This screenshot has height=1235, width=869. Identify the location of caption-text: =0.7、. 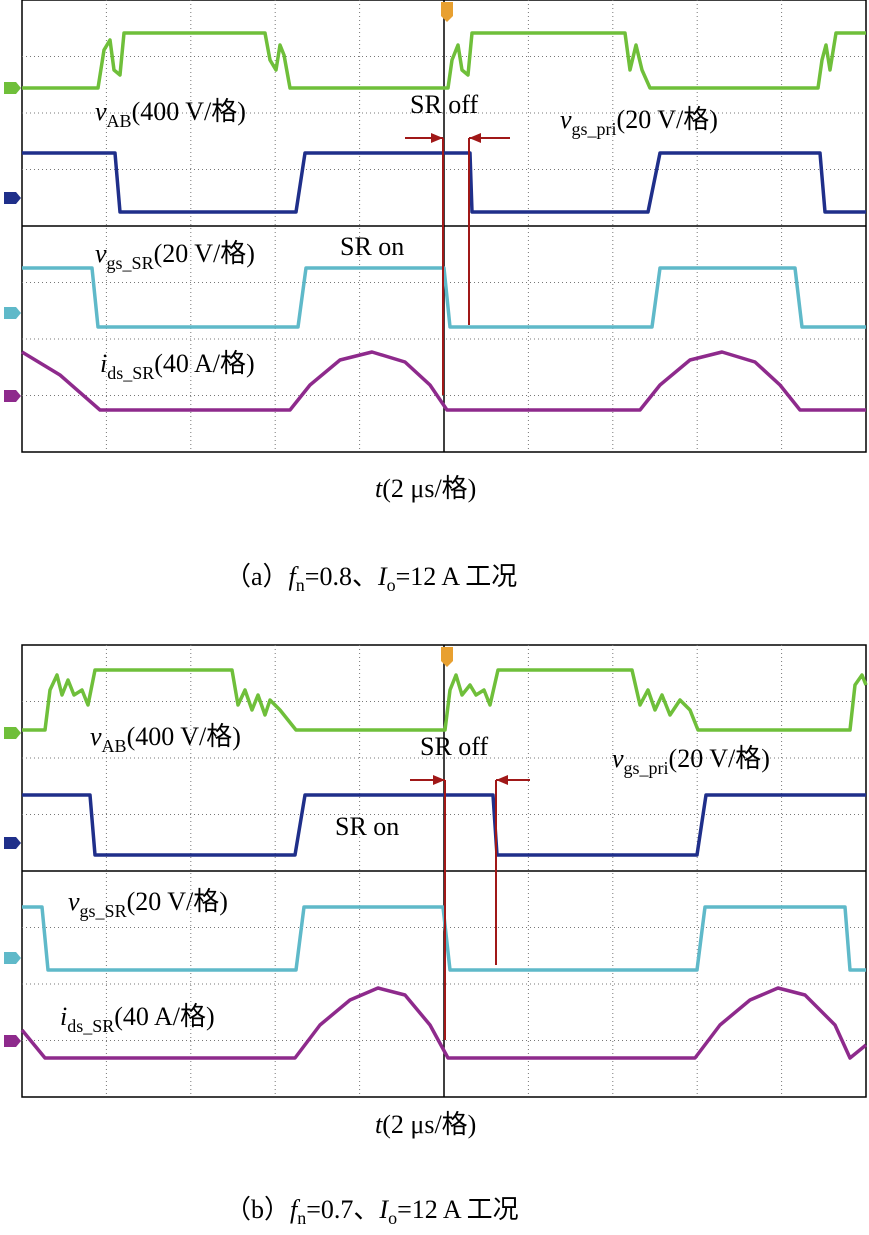
(342, 1209).